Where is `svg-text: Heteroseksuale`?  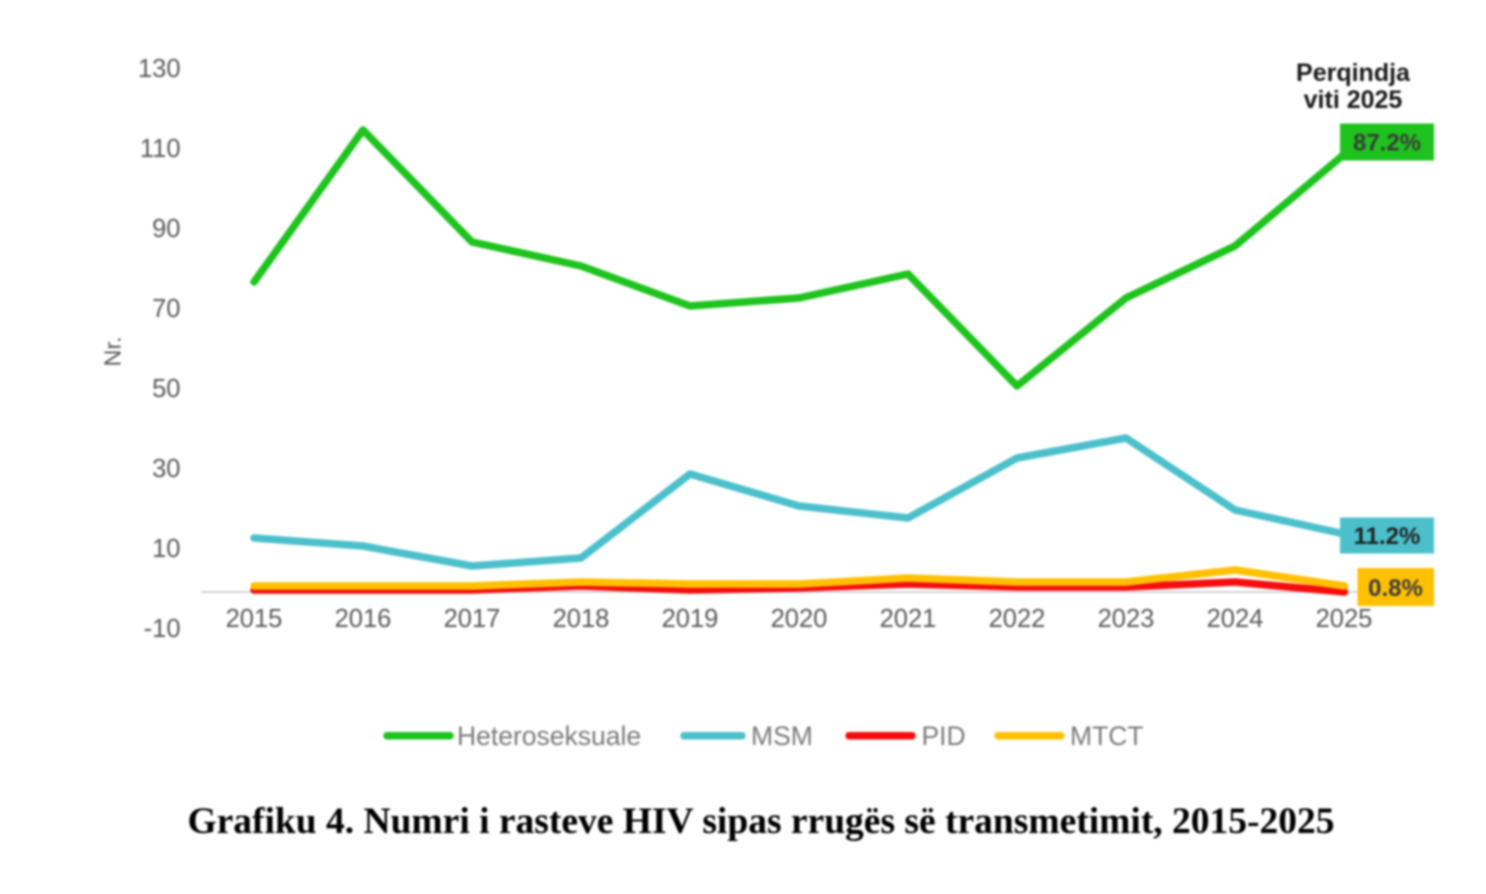 svg-text: Heteroseksuale is located at coordinates (549, 736).